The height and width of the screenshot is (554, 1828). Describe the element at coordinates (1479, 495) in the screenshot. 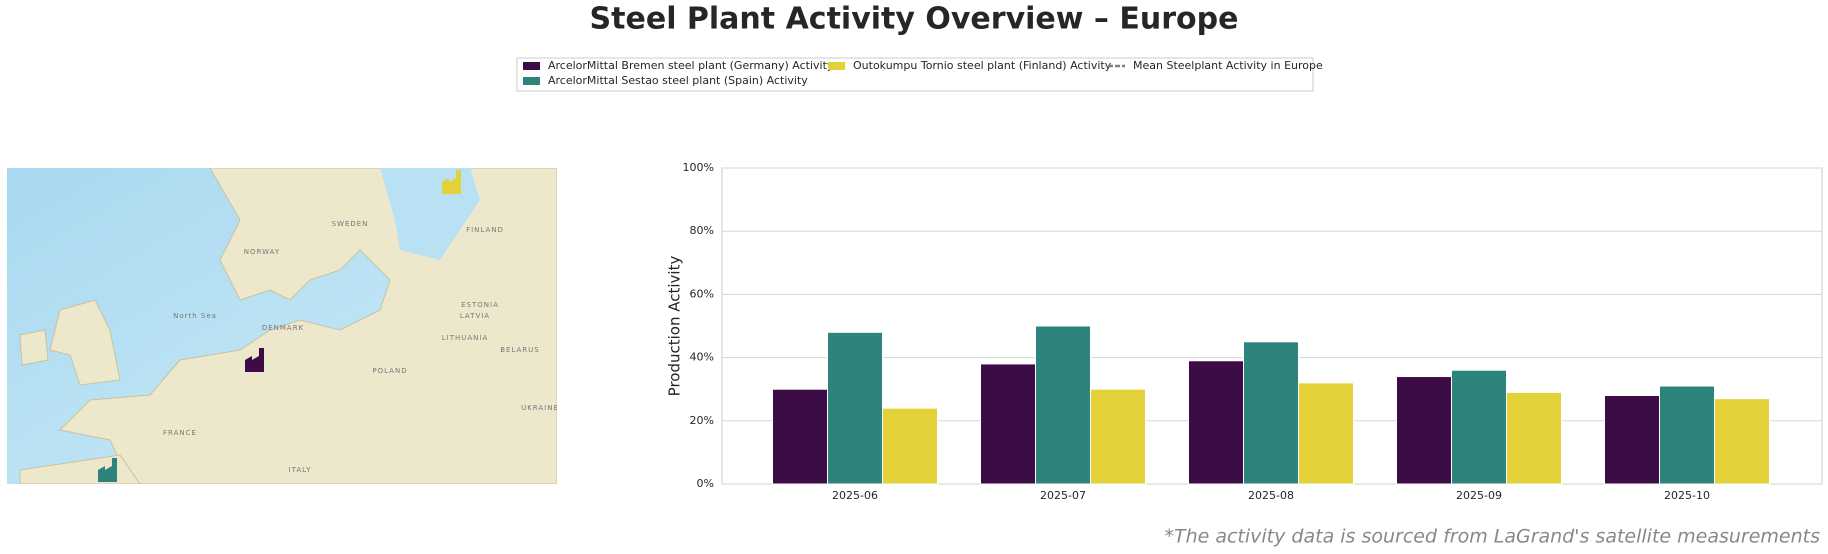

I see `x-tick-label: 2025-09` at that location.